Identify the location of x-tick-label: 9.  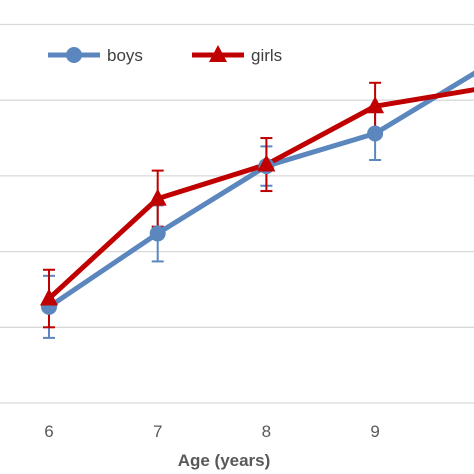
(374, 431).